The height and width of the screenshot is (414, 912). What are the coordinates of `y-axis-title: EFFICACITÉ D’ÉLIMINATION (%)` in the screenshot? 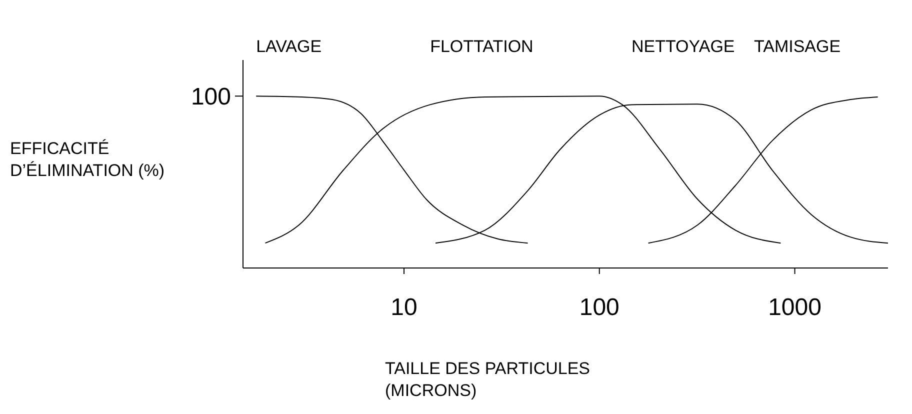 It's located at (88, 160).